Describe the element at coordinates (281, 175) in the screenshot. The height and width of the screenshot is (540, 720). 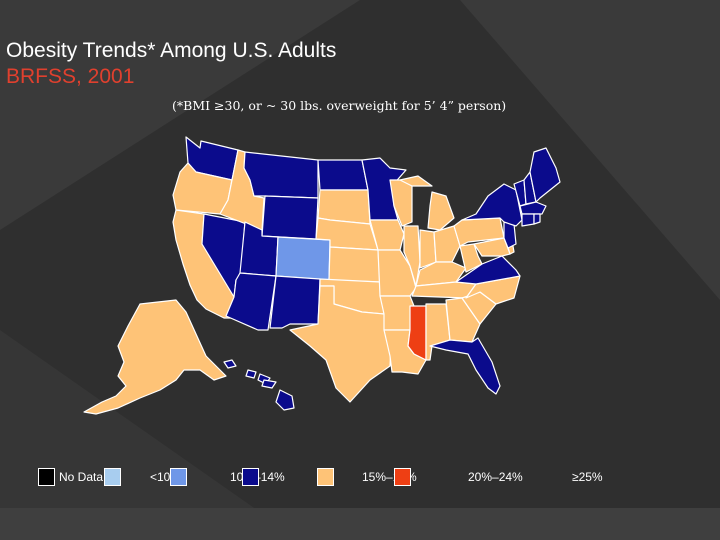
I see `state-mt` at that location.